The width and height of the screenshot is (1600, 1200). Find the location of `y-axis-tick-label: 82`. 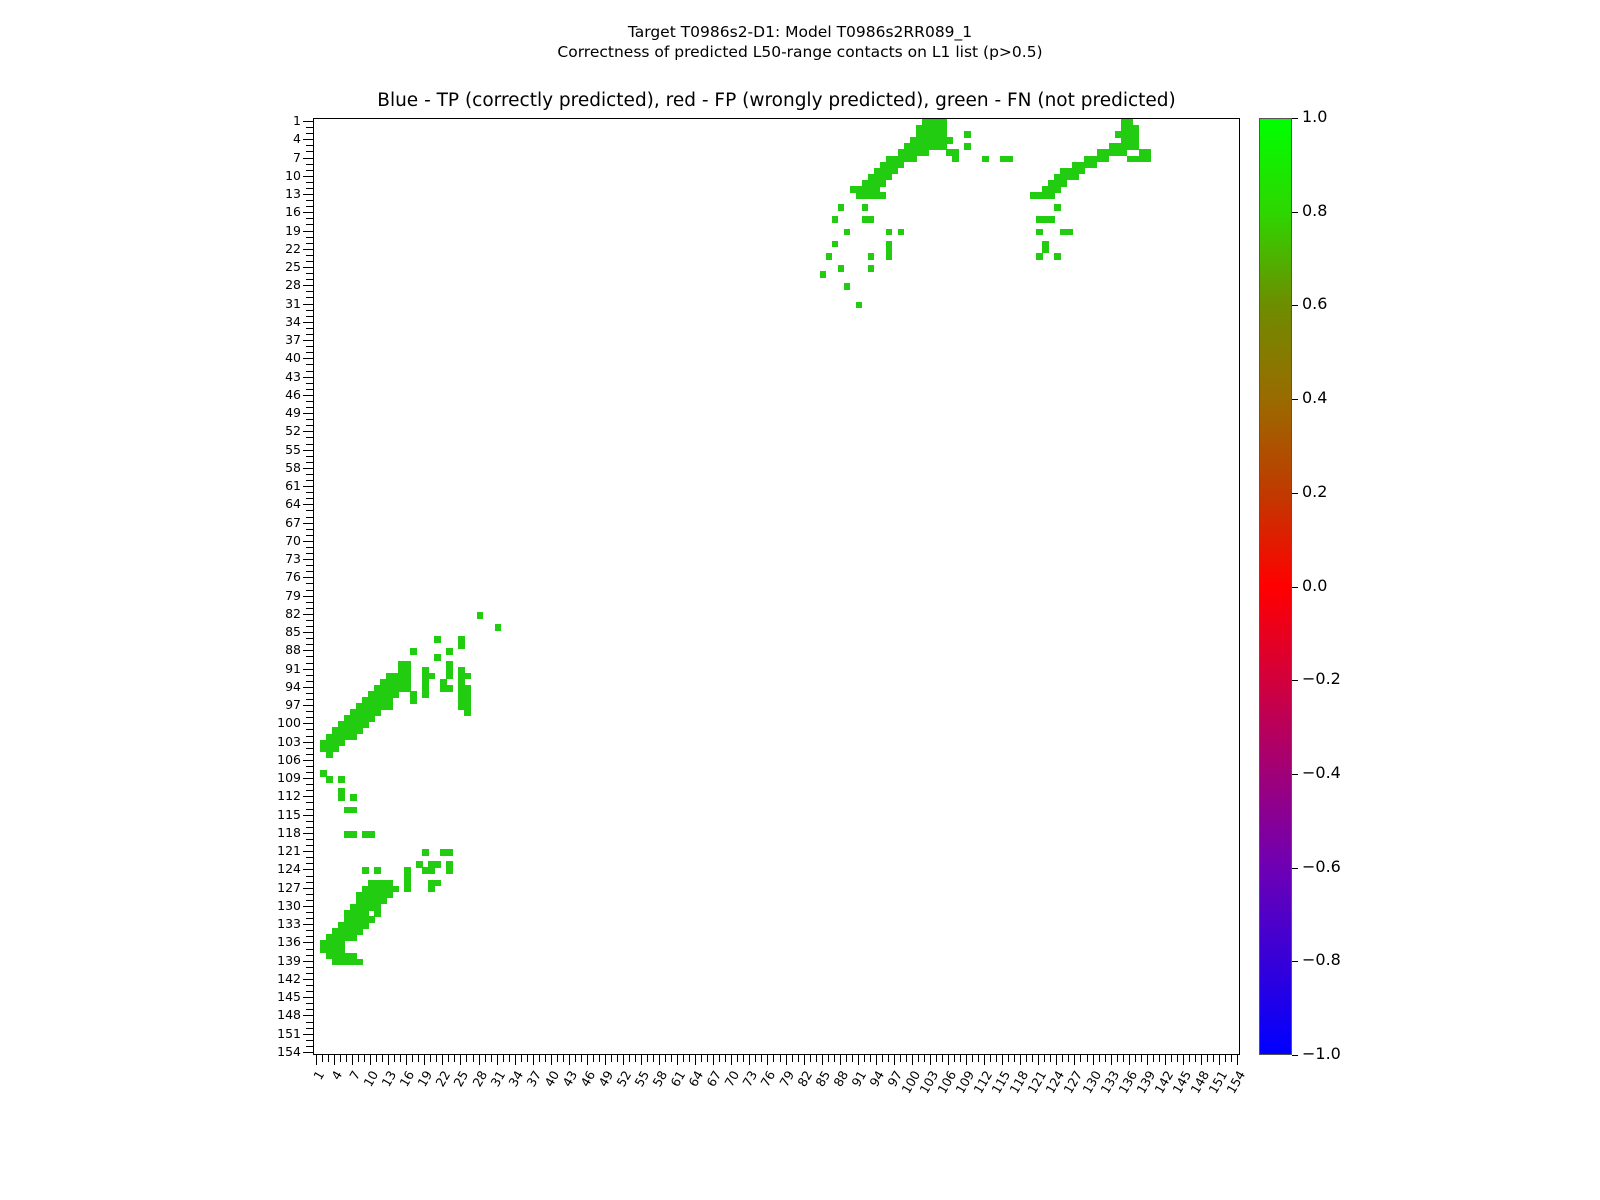

y-axis-tick-label: 82 is located at coordinates (293, 613).